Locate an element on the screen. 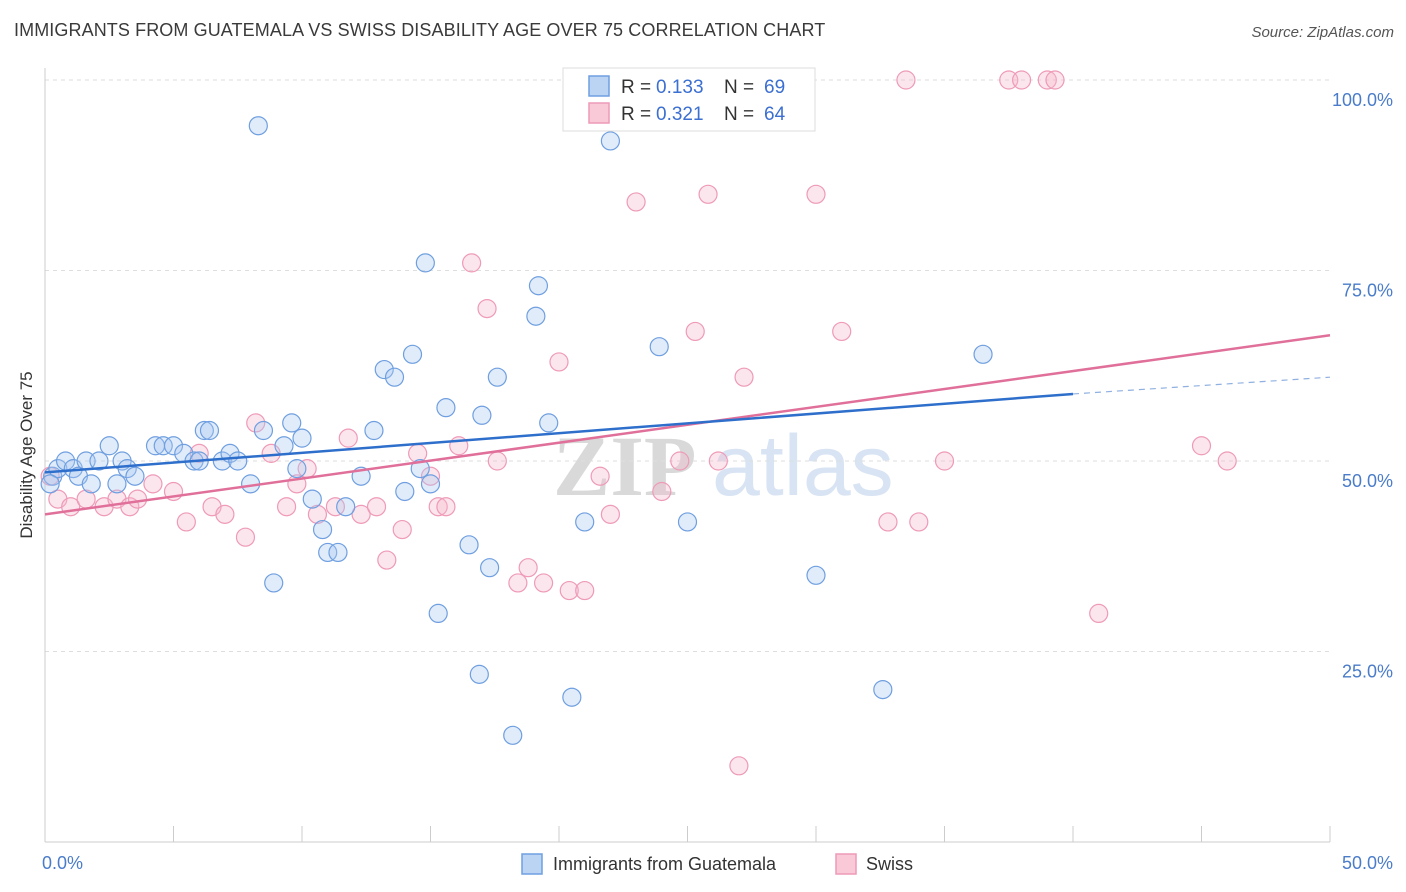 Image resolution: width=1406 pixels, height=892 pixels. legend-r-guatemala: 0.133 is located at coordinates (680, 87).